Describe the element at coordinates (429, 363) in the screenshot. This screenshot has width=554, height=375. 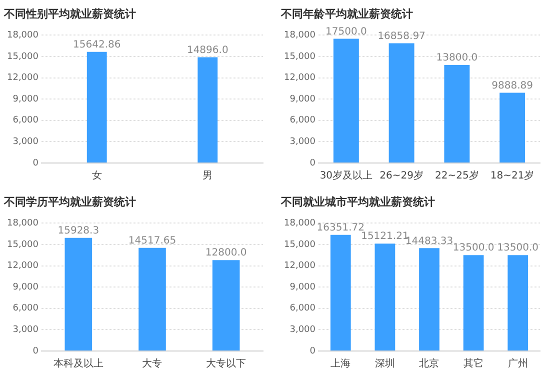
I see `x-tick-label: 北京` at that location.